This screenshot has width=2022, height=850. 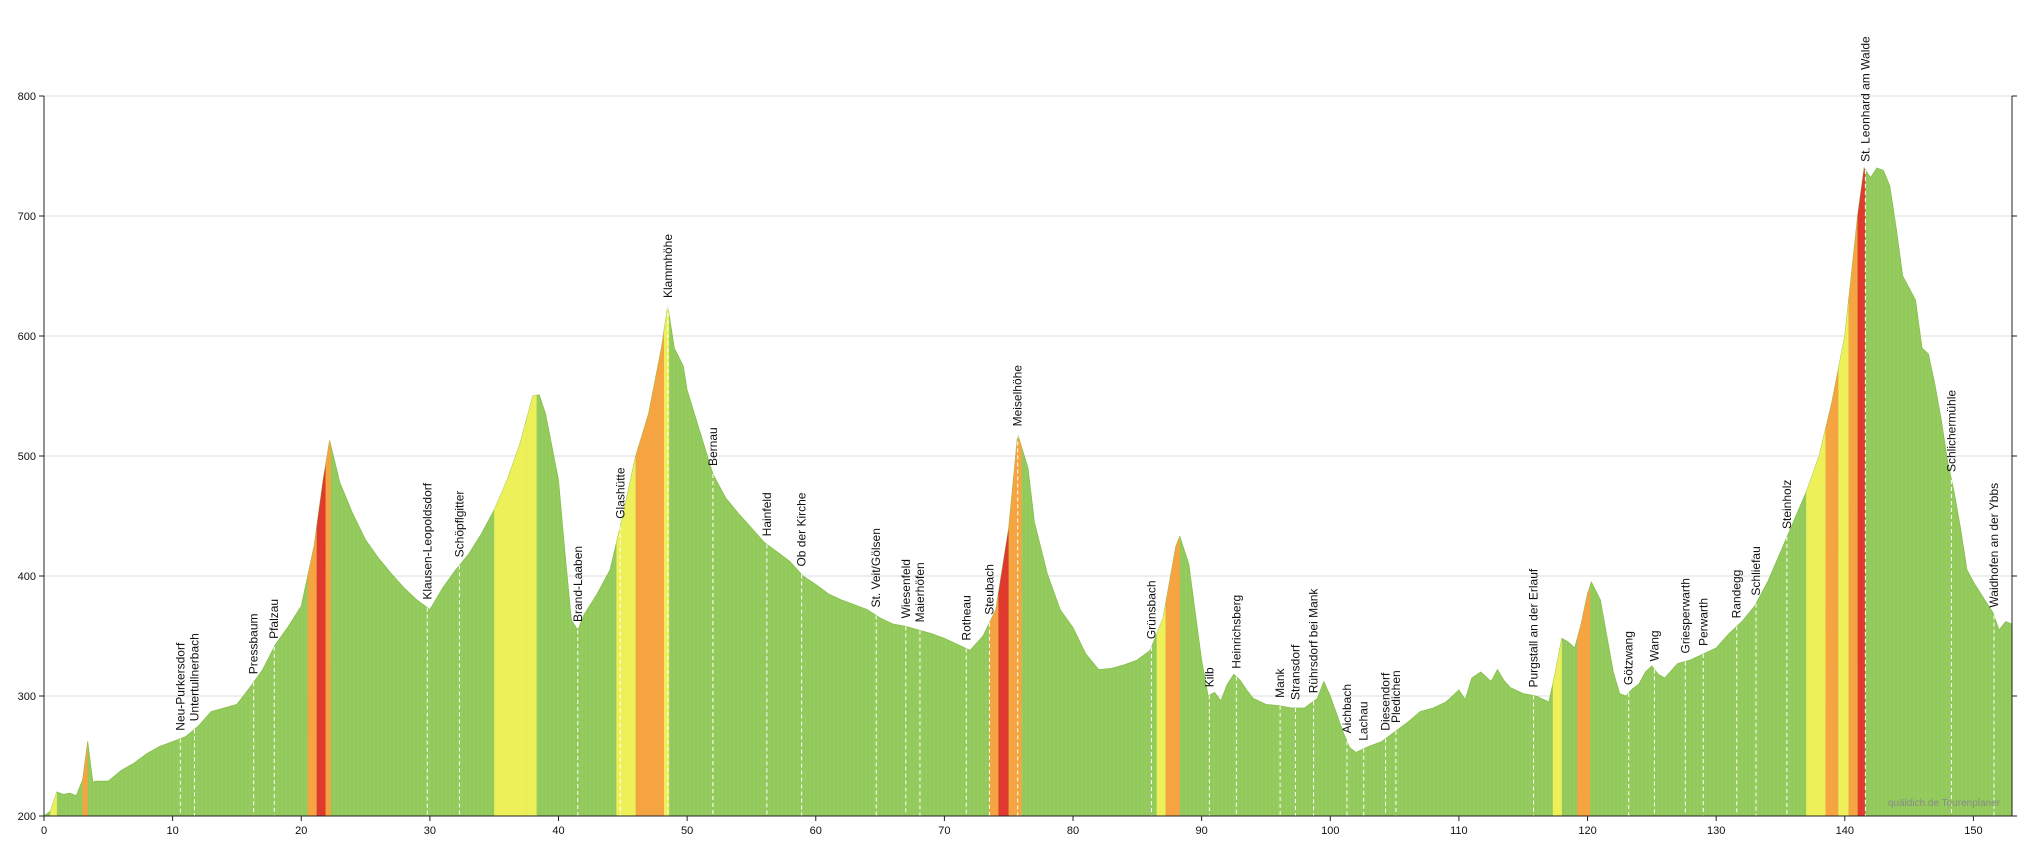 What do you see at coordinates (1364, 720) in the screenshot?
I see `place-label: Lachau` at bounding box center [1364, 720].